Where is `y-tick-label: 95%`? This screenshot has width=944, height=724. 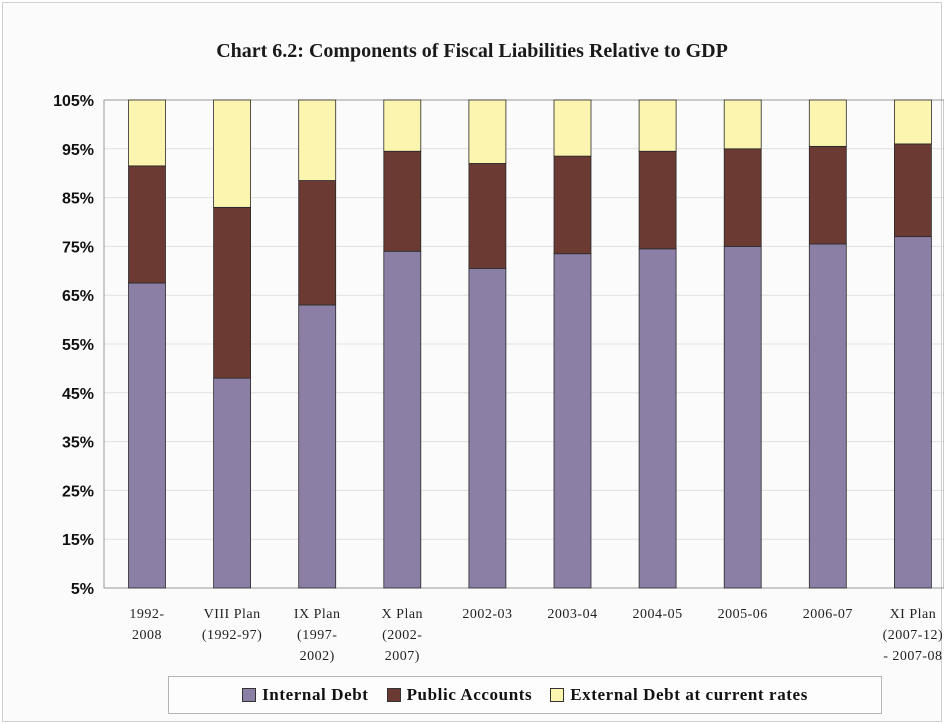
y-tick-label: 95% is located at coordinates (78, 150).